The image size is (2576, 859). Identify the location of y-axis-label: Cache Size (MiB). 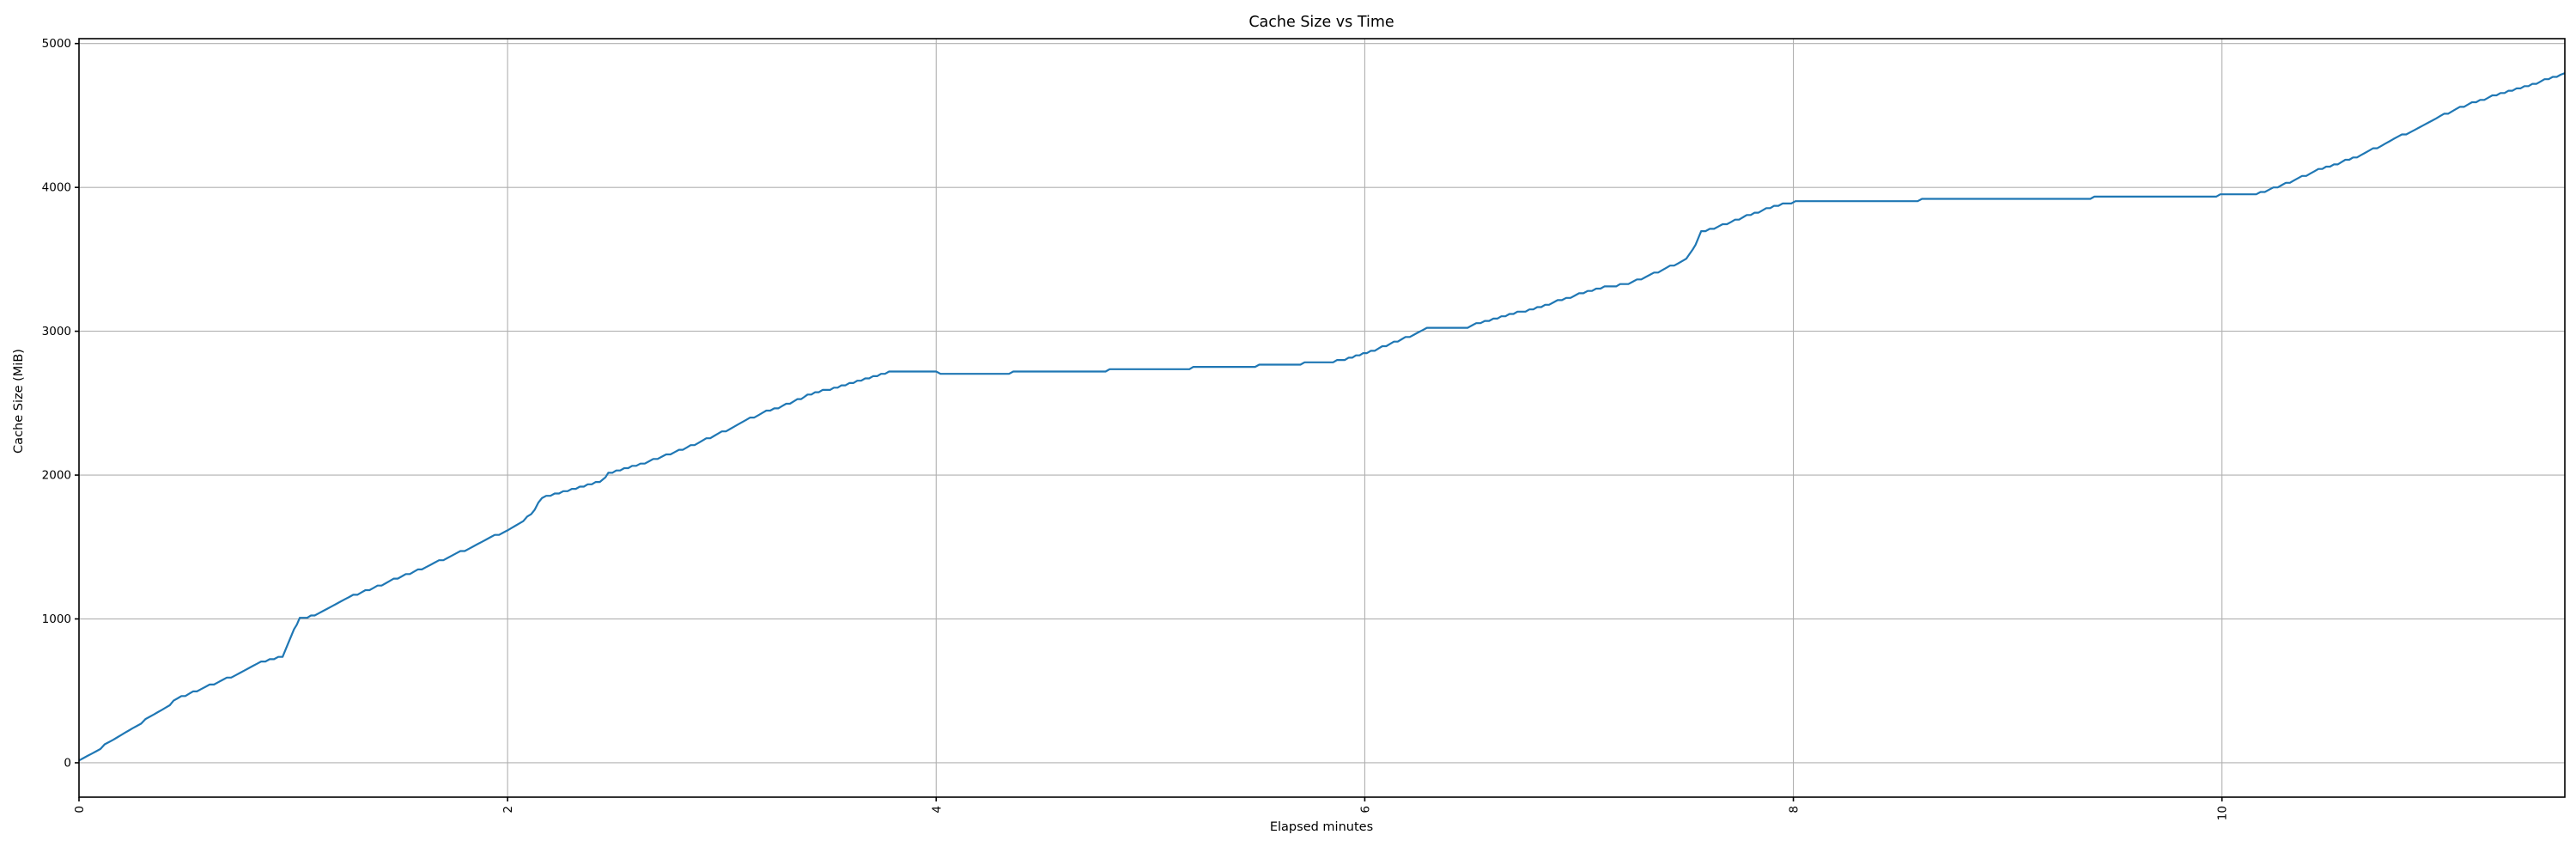
(19, 402).